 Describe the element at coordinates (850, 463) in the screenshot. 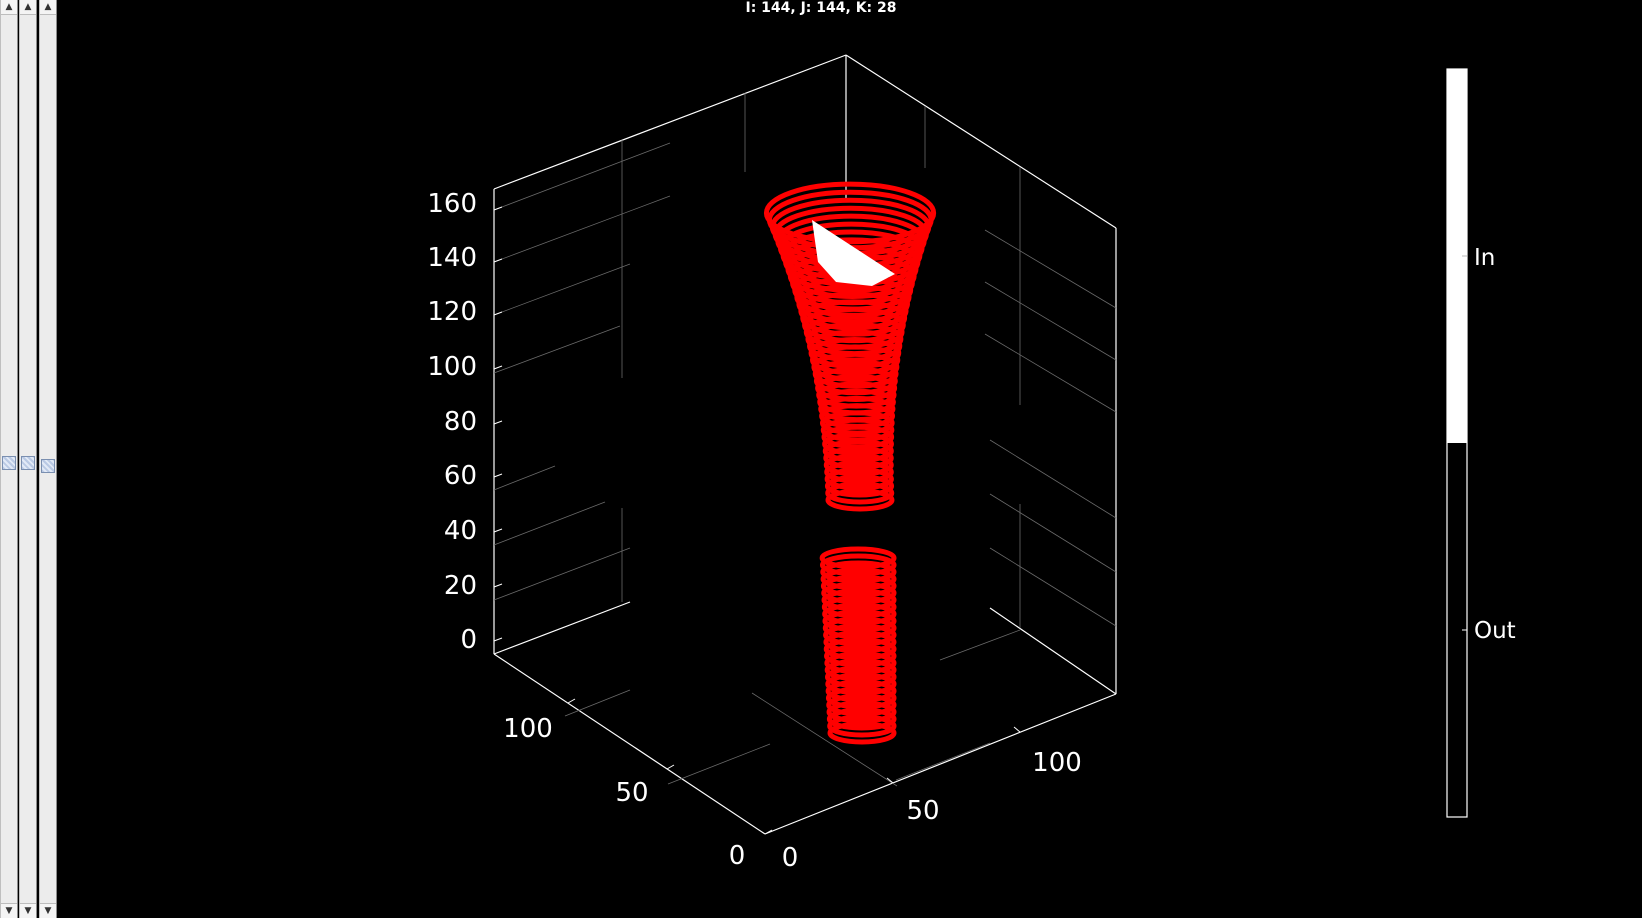

I see `segmented-structure` at that location.